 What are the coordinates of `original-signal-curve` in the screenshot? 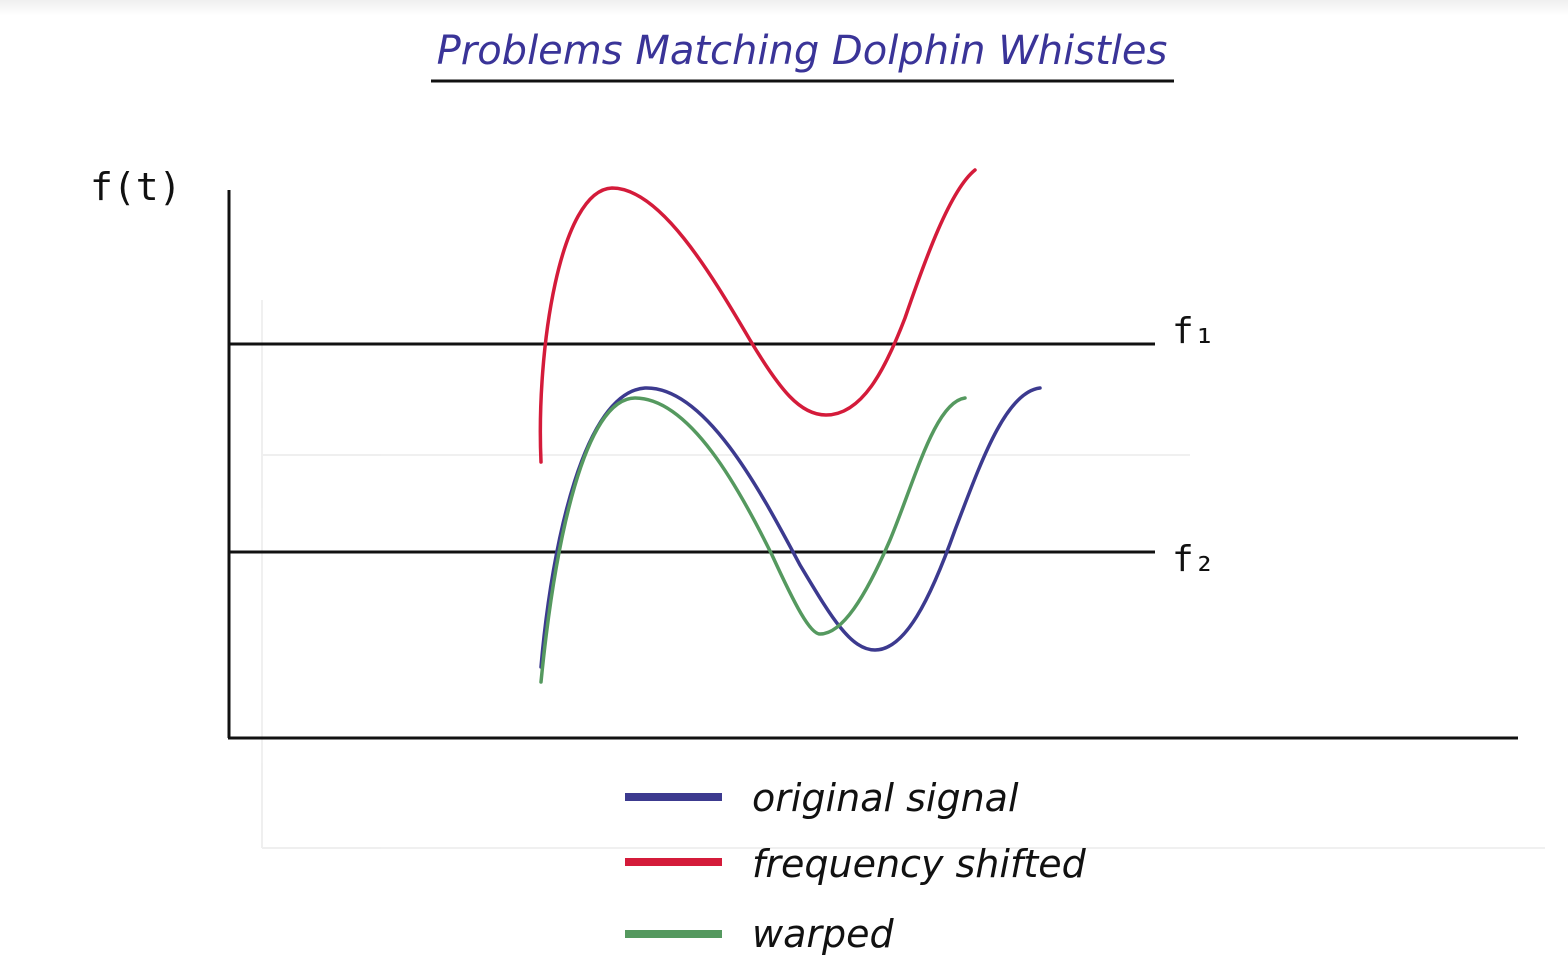 It's located at (790, 527).